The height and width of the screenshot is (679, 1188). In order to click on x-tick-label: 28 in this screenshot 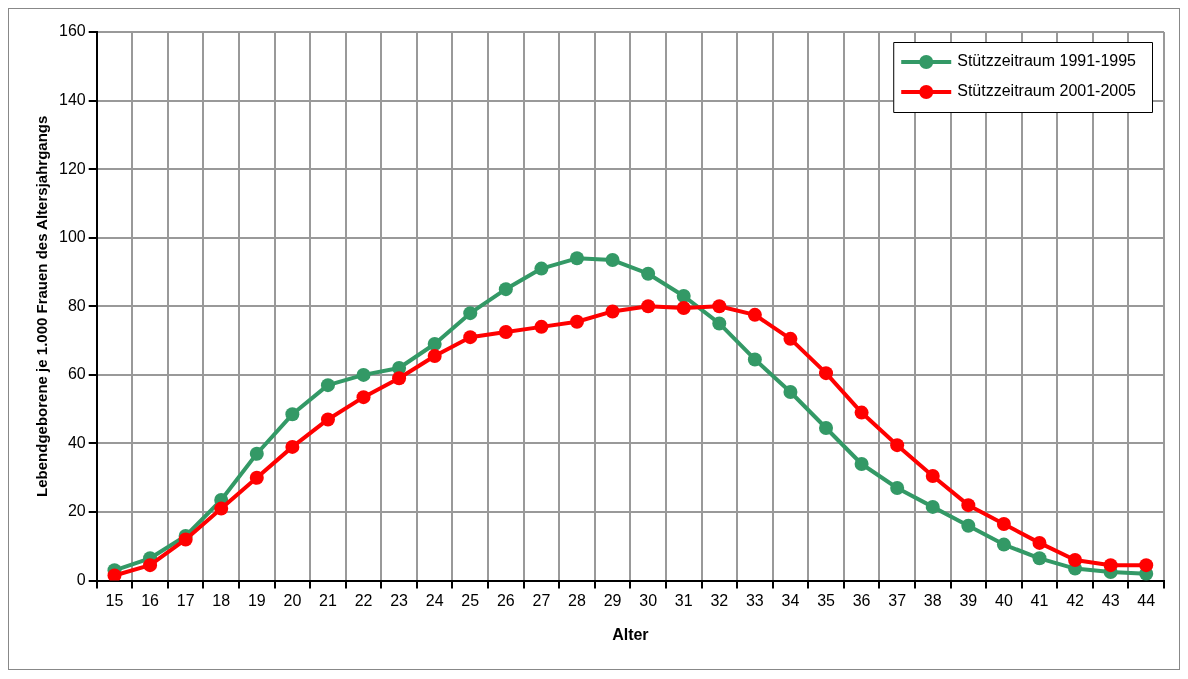, I will do `click(577, 600)`.